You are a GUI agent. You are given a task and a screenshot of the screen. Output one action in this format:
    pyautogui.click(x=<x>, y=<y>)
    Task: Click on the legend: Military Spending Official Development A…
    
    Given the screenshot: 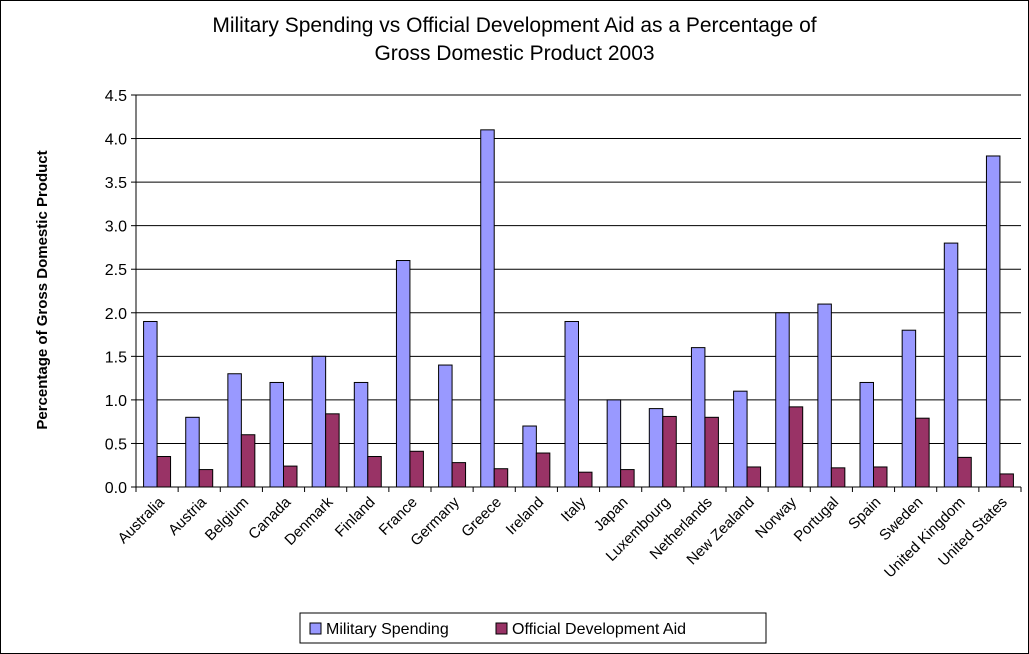 What is the action you would take?
    pyautogui.click(x=533, y=628)
    